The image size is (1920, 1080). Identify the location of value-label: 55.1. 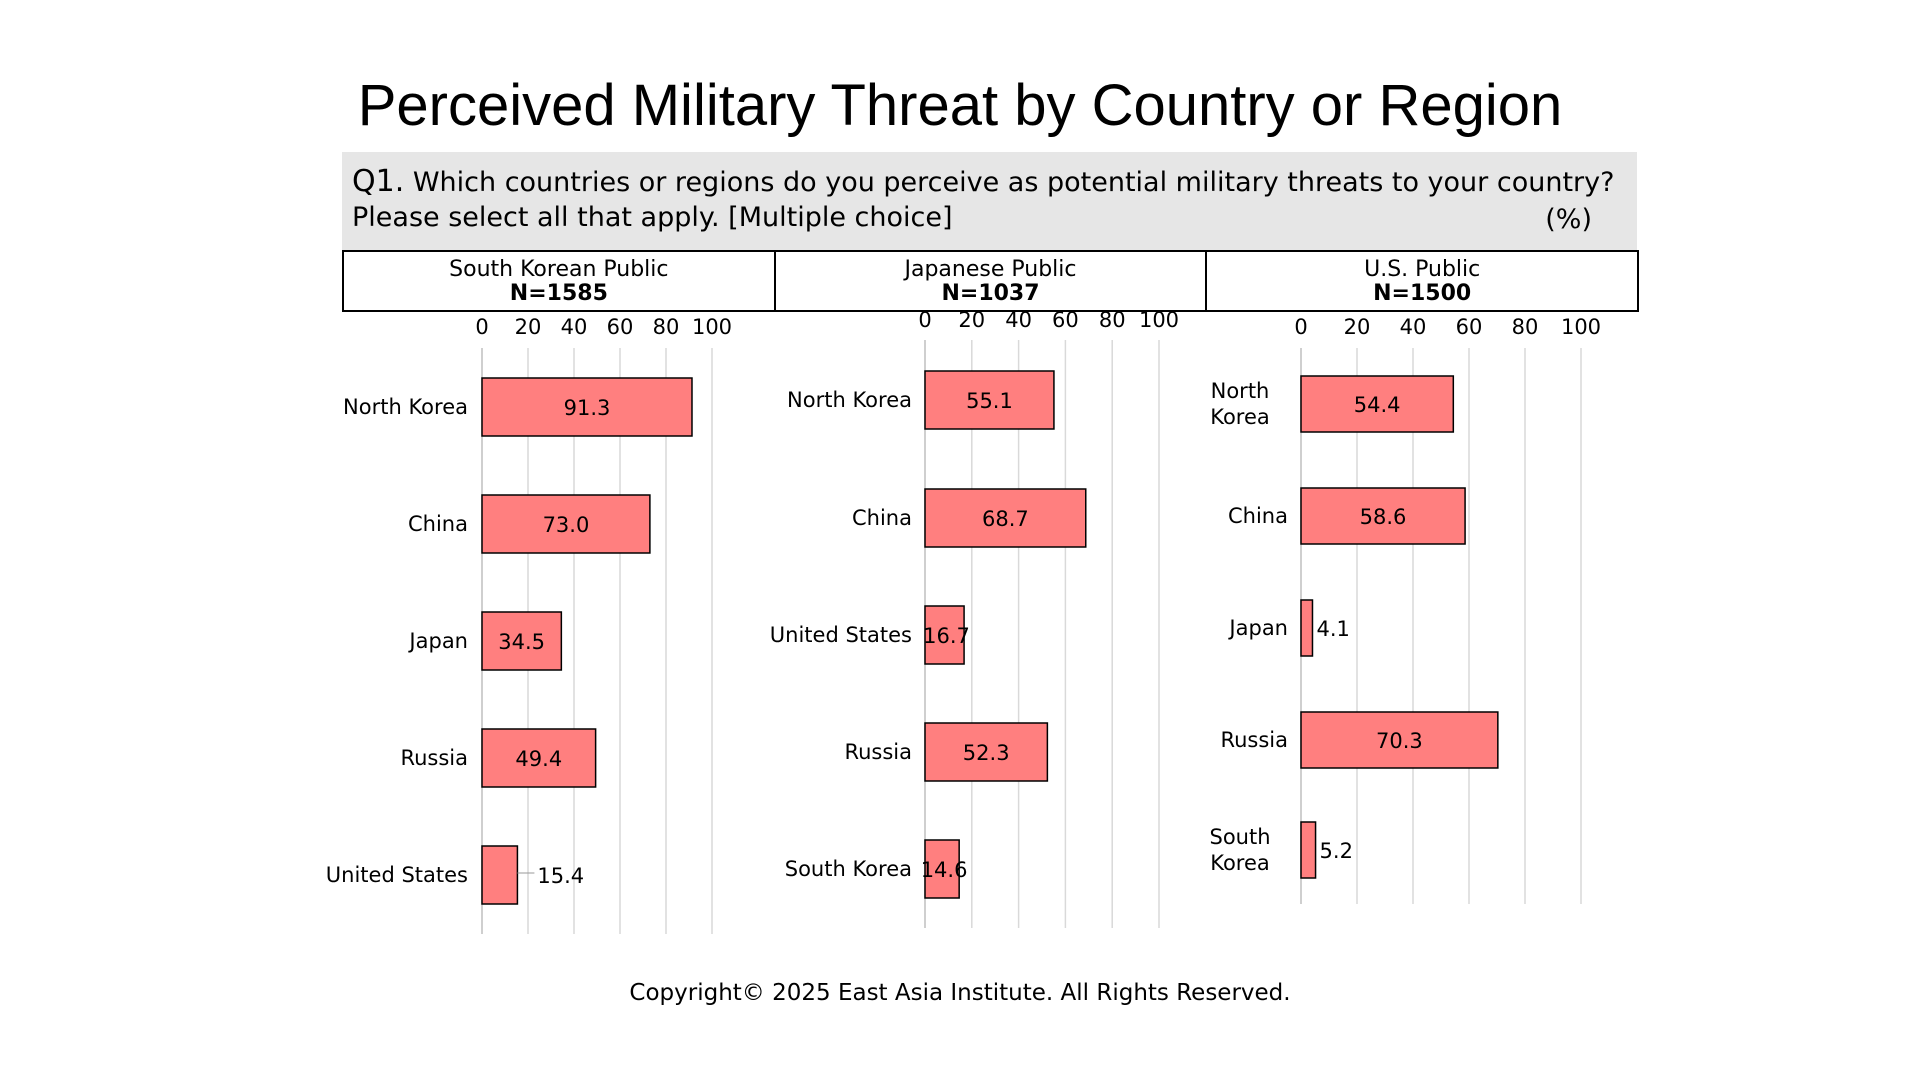
(989, 401).